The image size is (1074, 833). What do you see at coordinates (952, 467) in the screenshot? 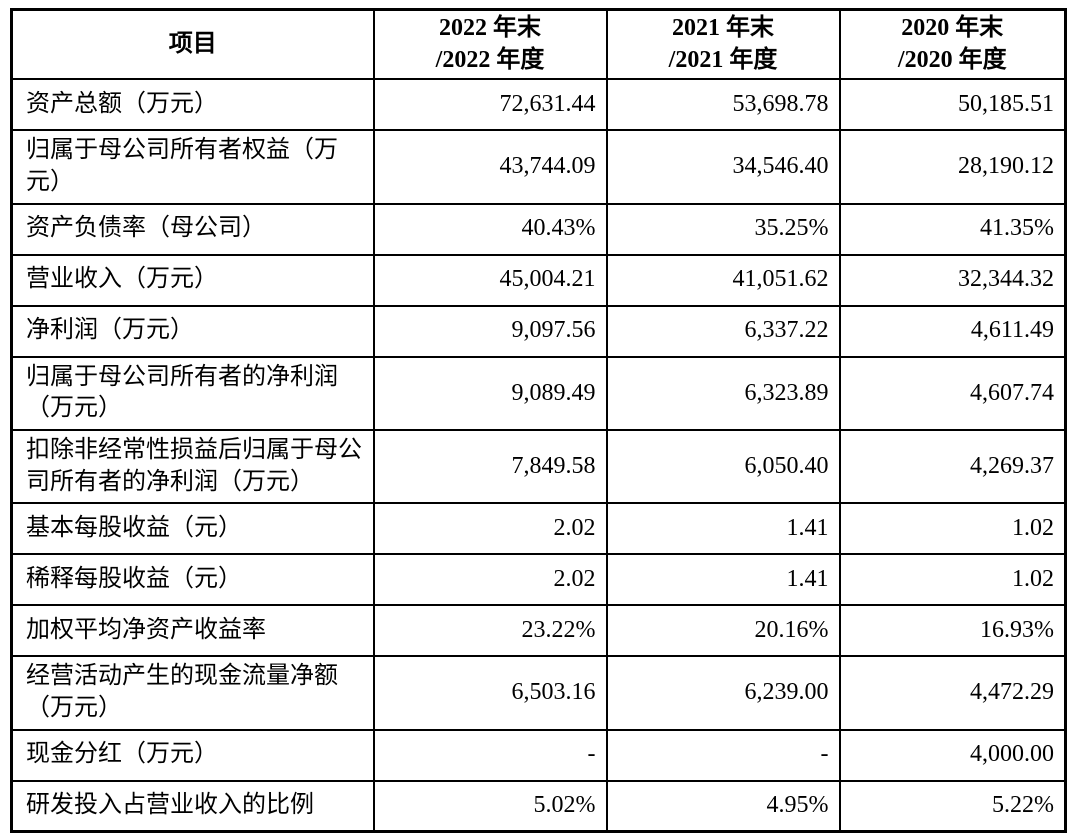
I see `cell-2020: 4,269.37` at bounding box center [952, 467].